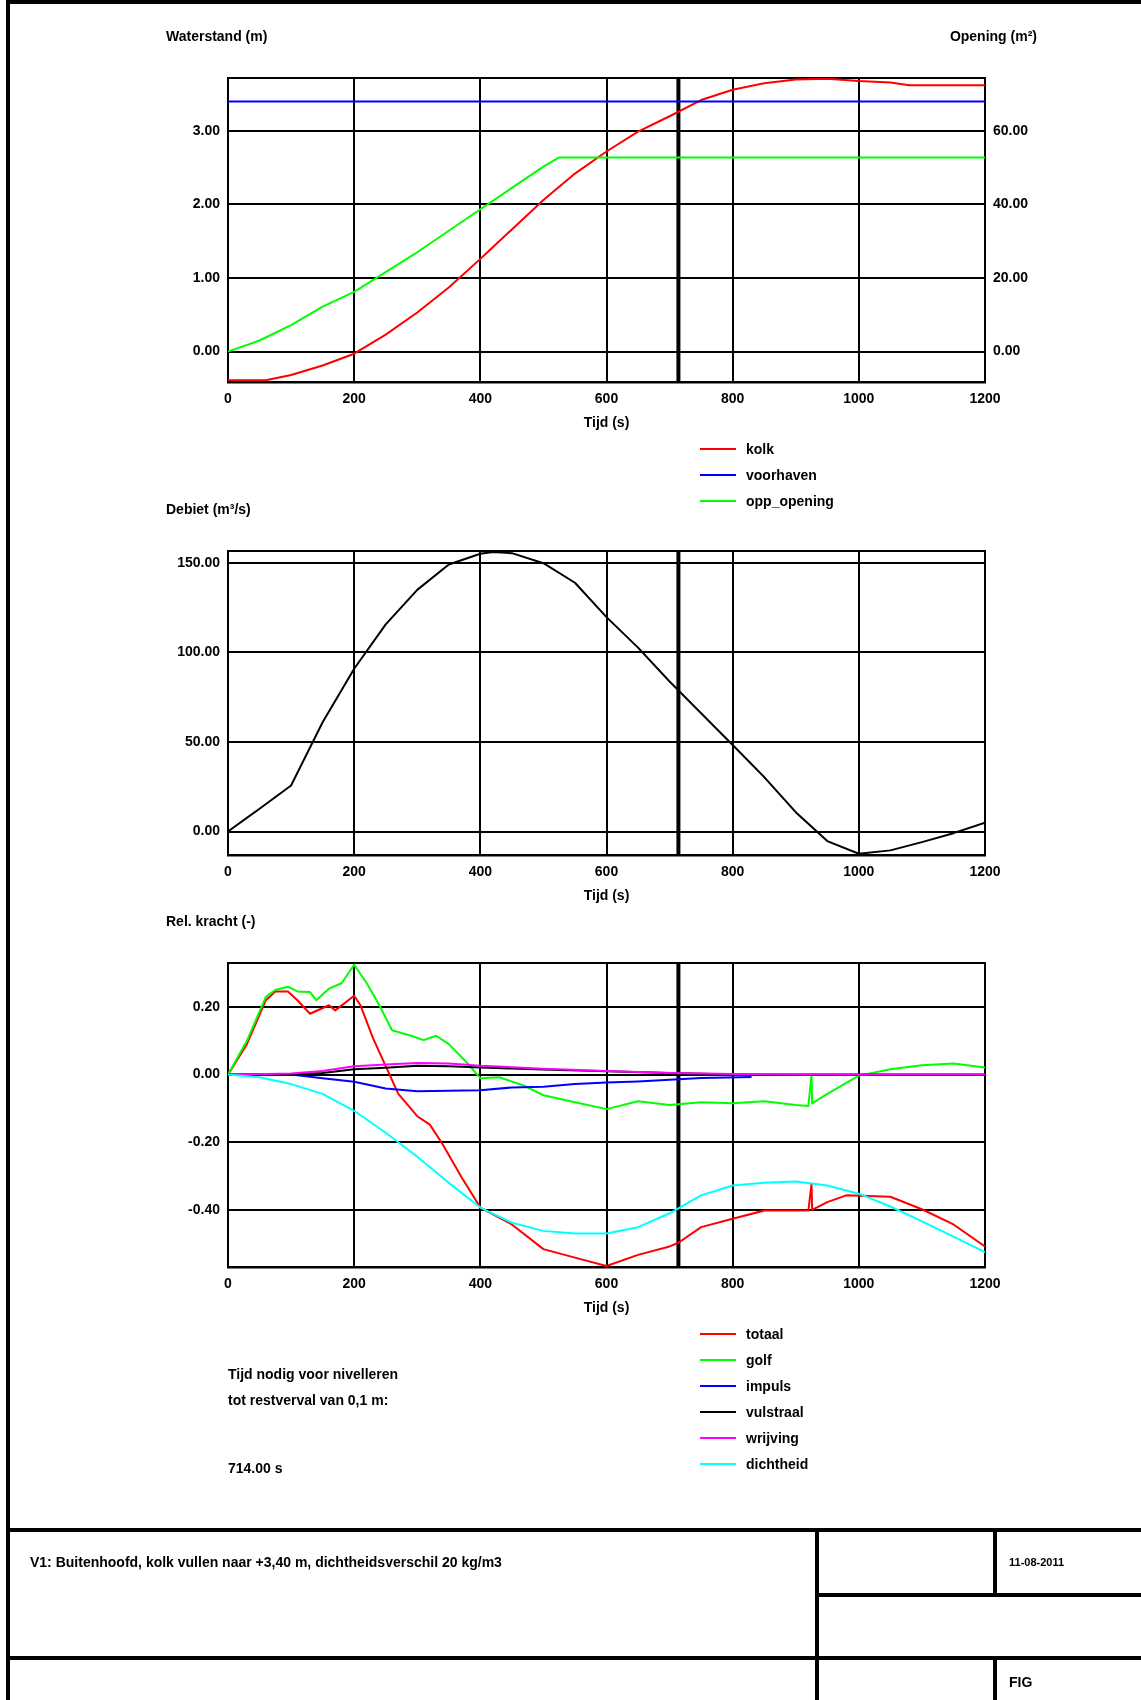 This screenshot has height=1700, width=1141. What do you see at coordinates (309, 1400) in the screenshot?
I see `text: tot restverval van 0,1 m:` at bounding box center [309, 1400].